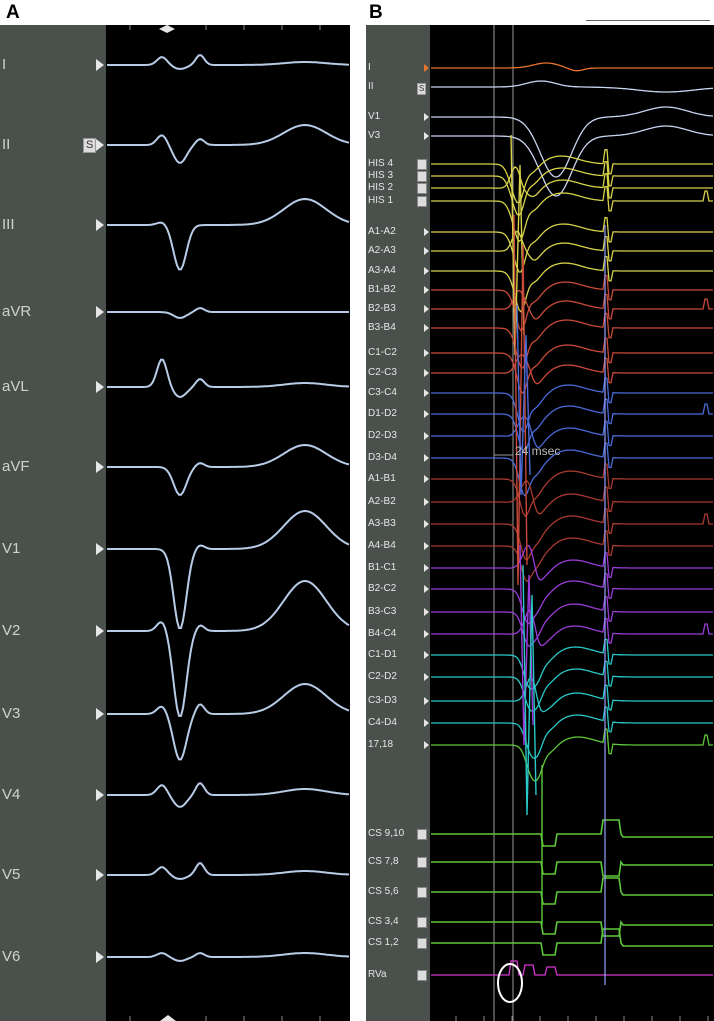 Image resolution: width=714 pixels, height=1021 pixels. Describe the element at coordinates (381, 187) in the screenshot. I see `channel-label-his-2: HIS 2` at that location.